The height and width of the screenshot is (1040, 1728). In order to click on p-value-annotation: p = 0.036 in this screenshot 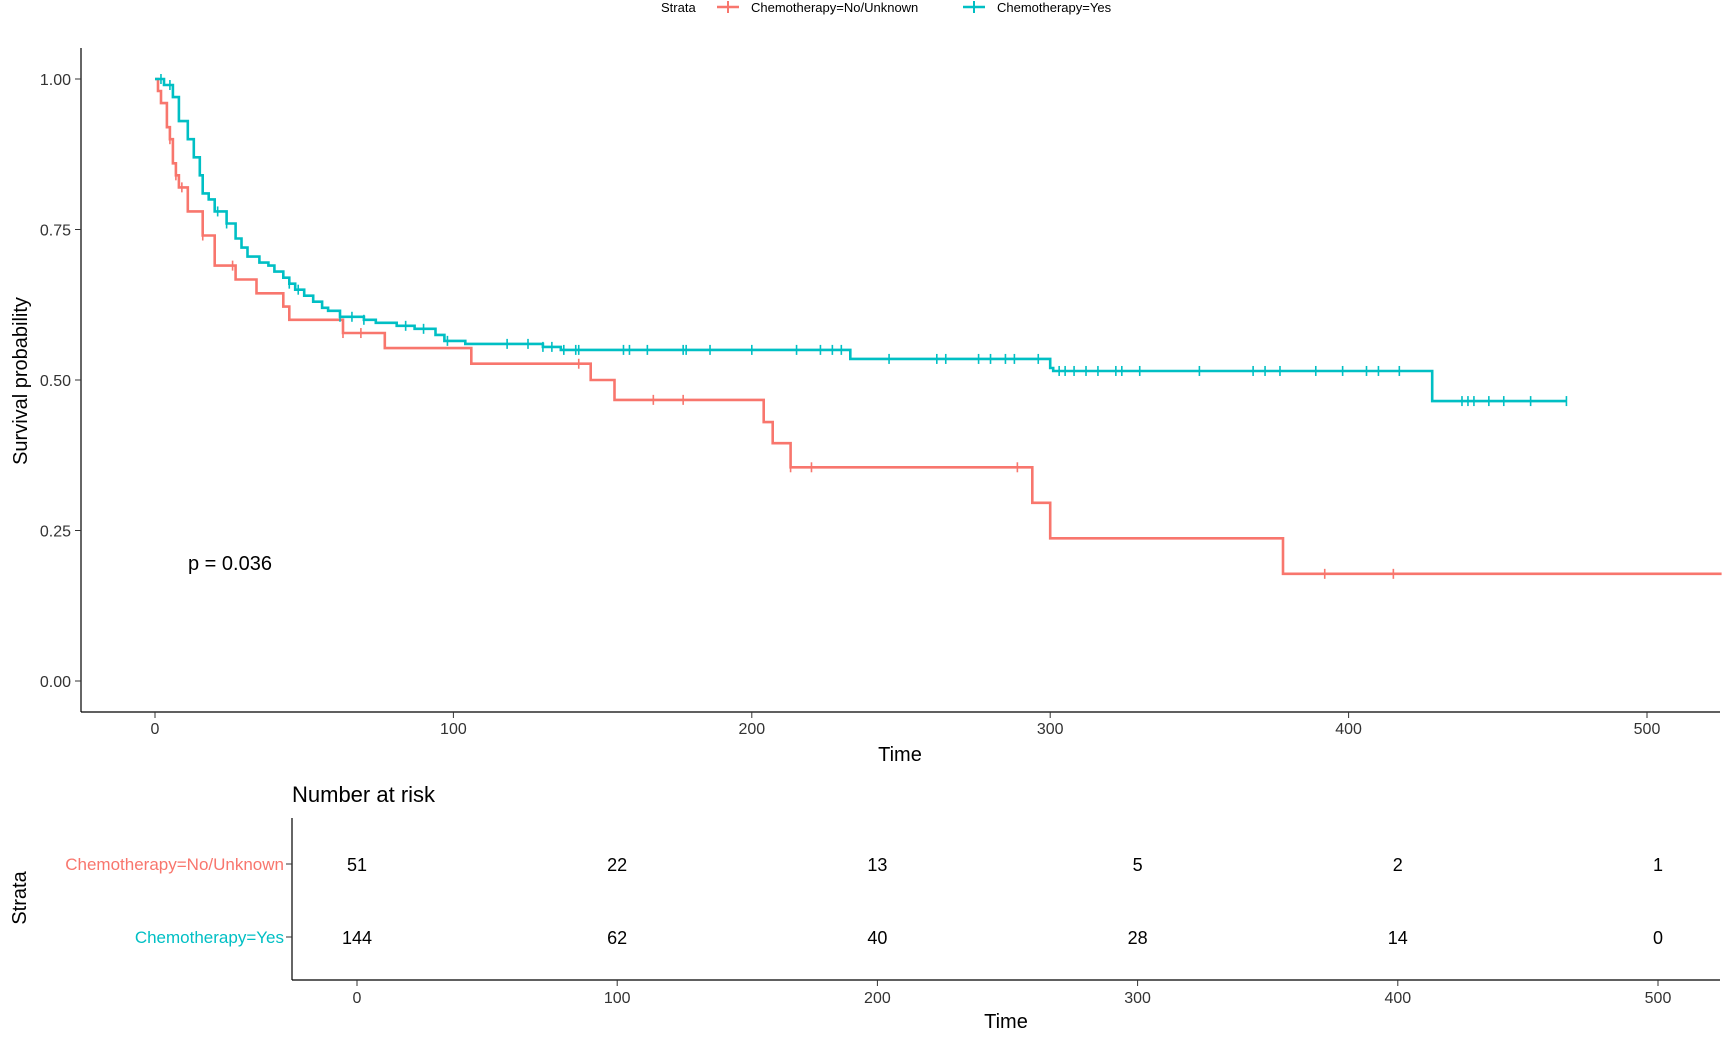, I will do `click(230, 564)`.